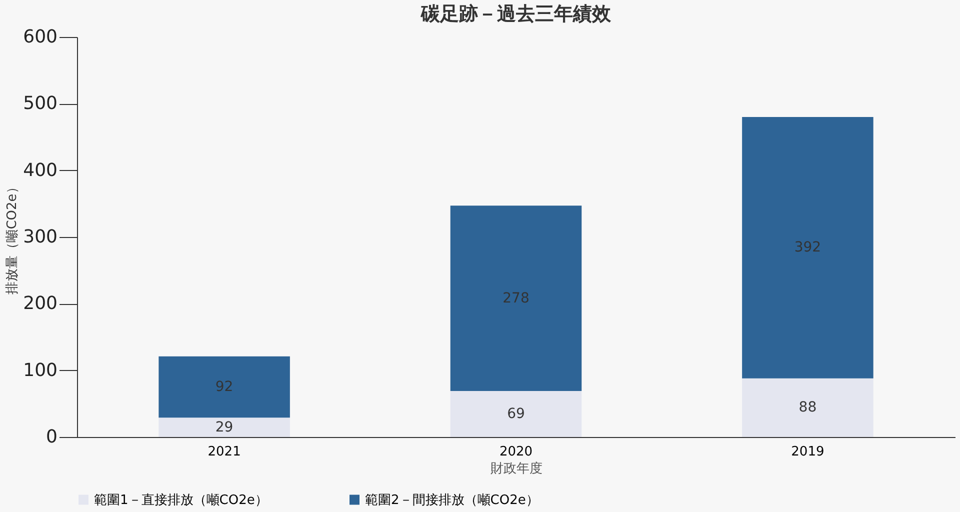 The height and width of the screenshot is (512, 960). Describe the element at coordinates (516, 452) in the screenshot. I see `x-tick-label: 2020` at that location.